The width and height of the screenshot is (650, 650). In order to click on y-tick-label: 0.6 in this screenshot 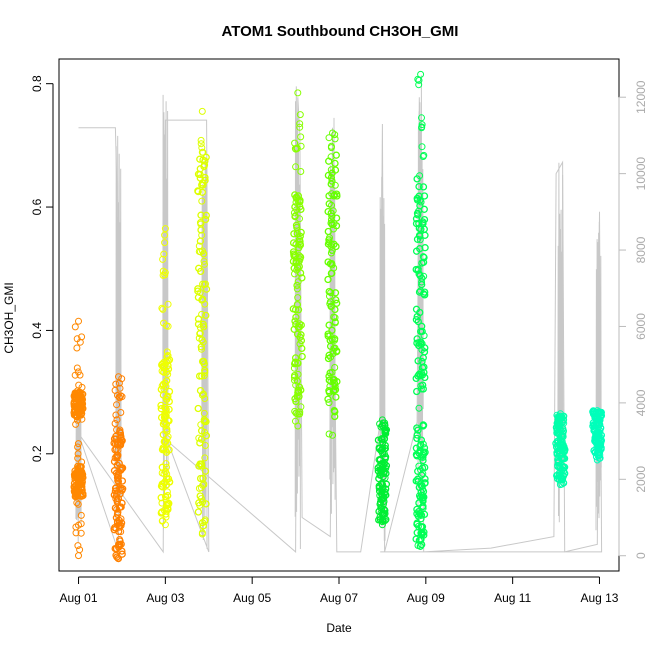, I will do `click(37, 206)`.